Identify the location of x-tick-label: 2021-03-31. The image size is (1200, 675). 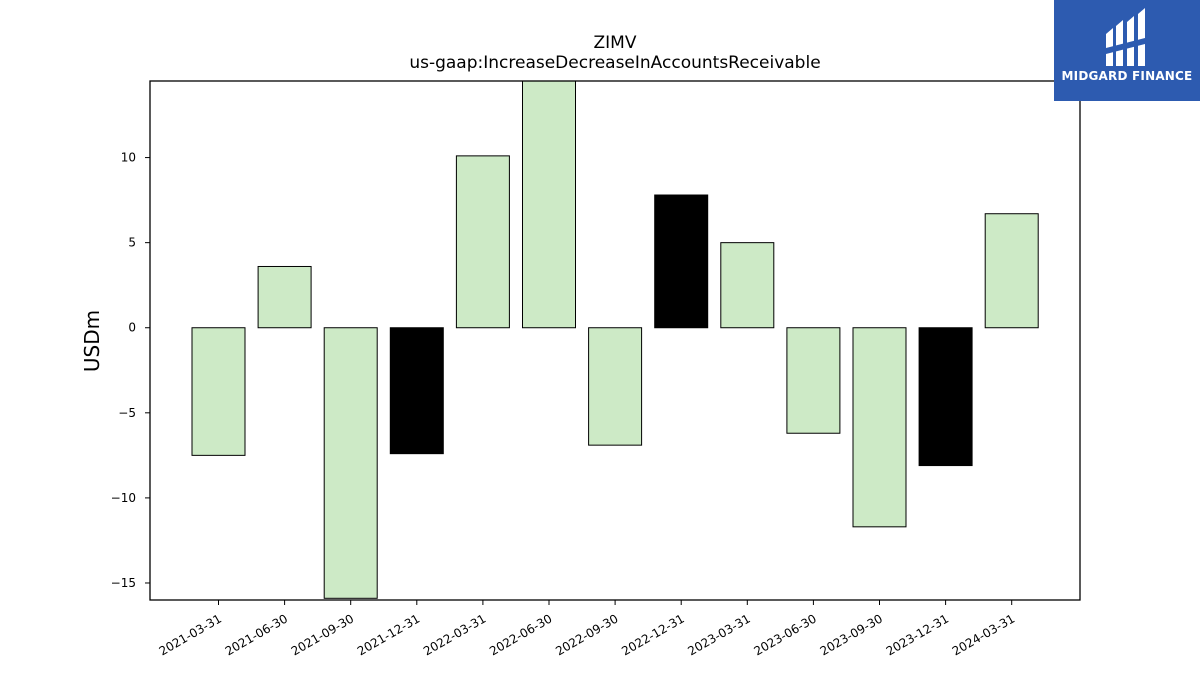
(190, 634).